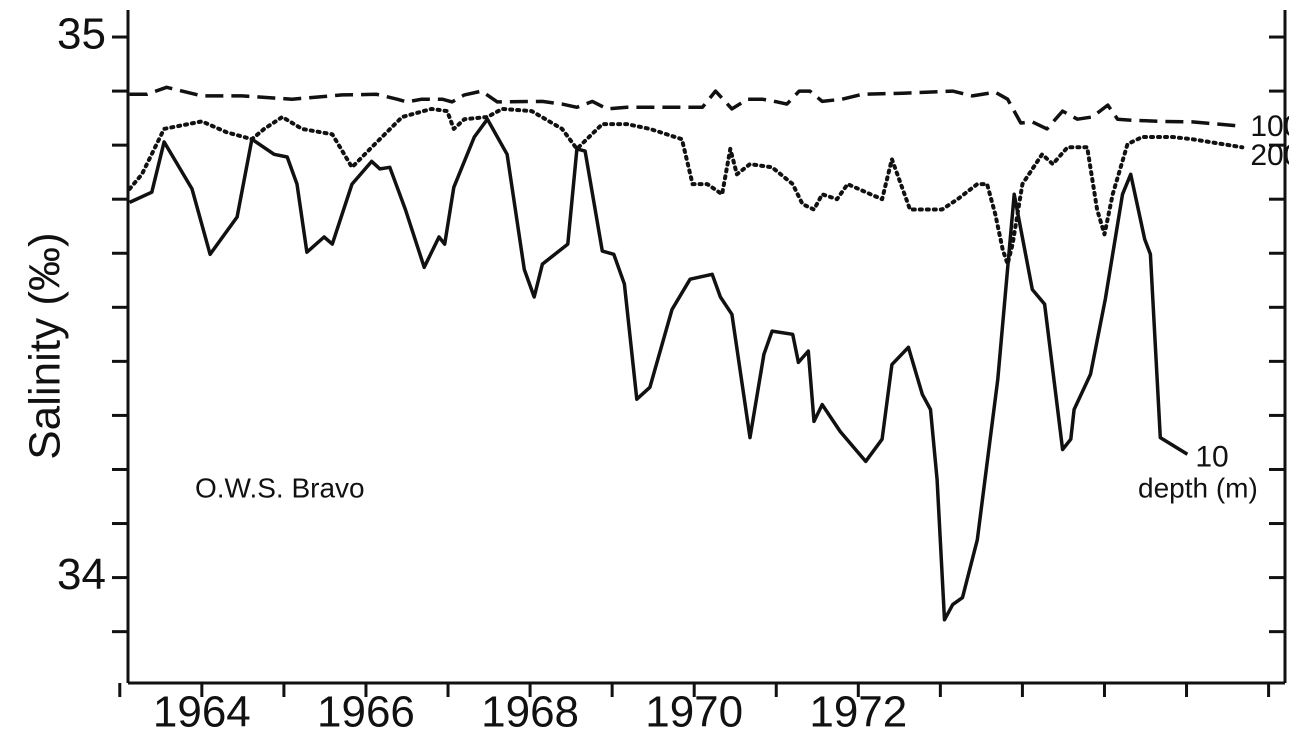 This screenshot has width=1289, height=732. I want to click on y-tick-label: 35, so click(81, 34).